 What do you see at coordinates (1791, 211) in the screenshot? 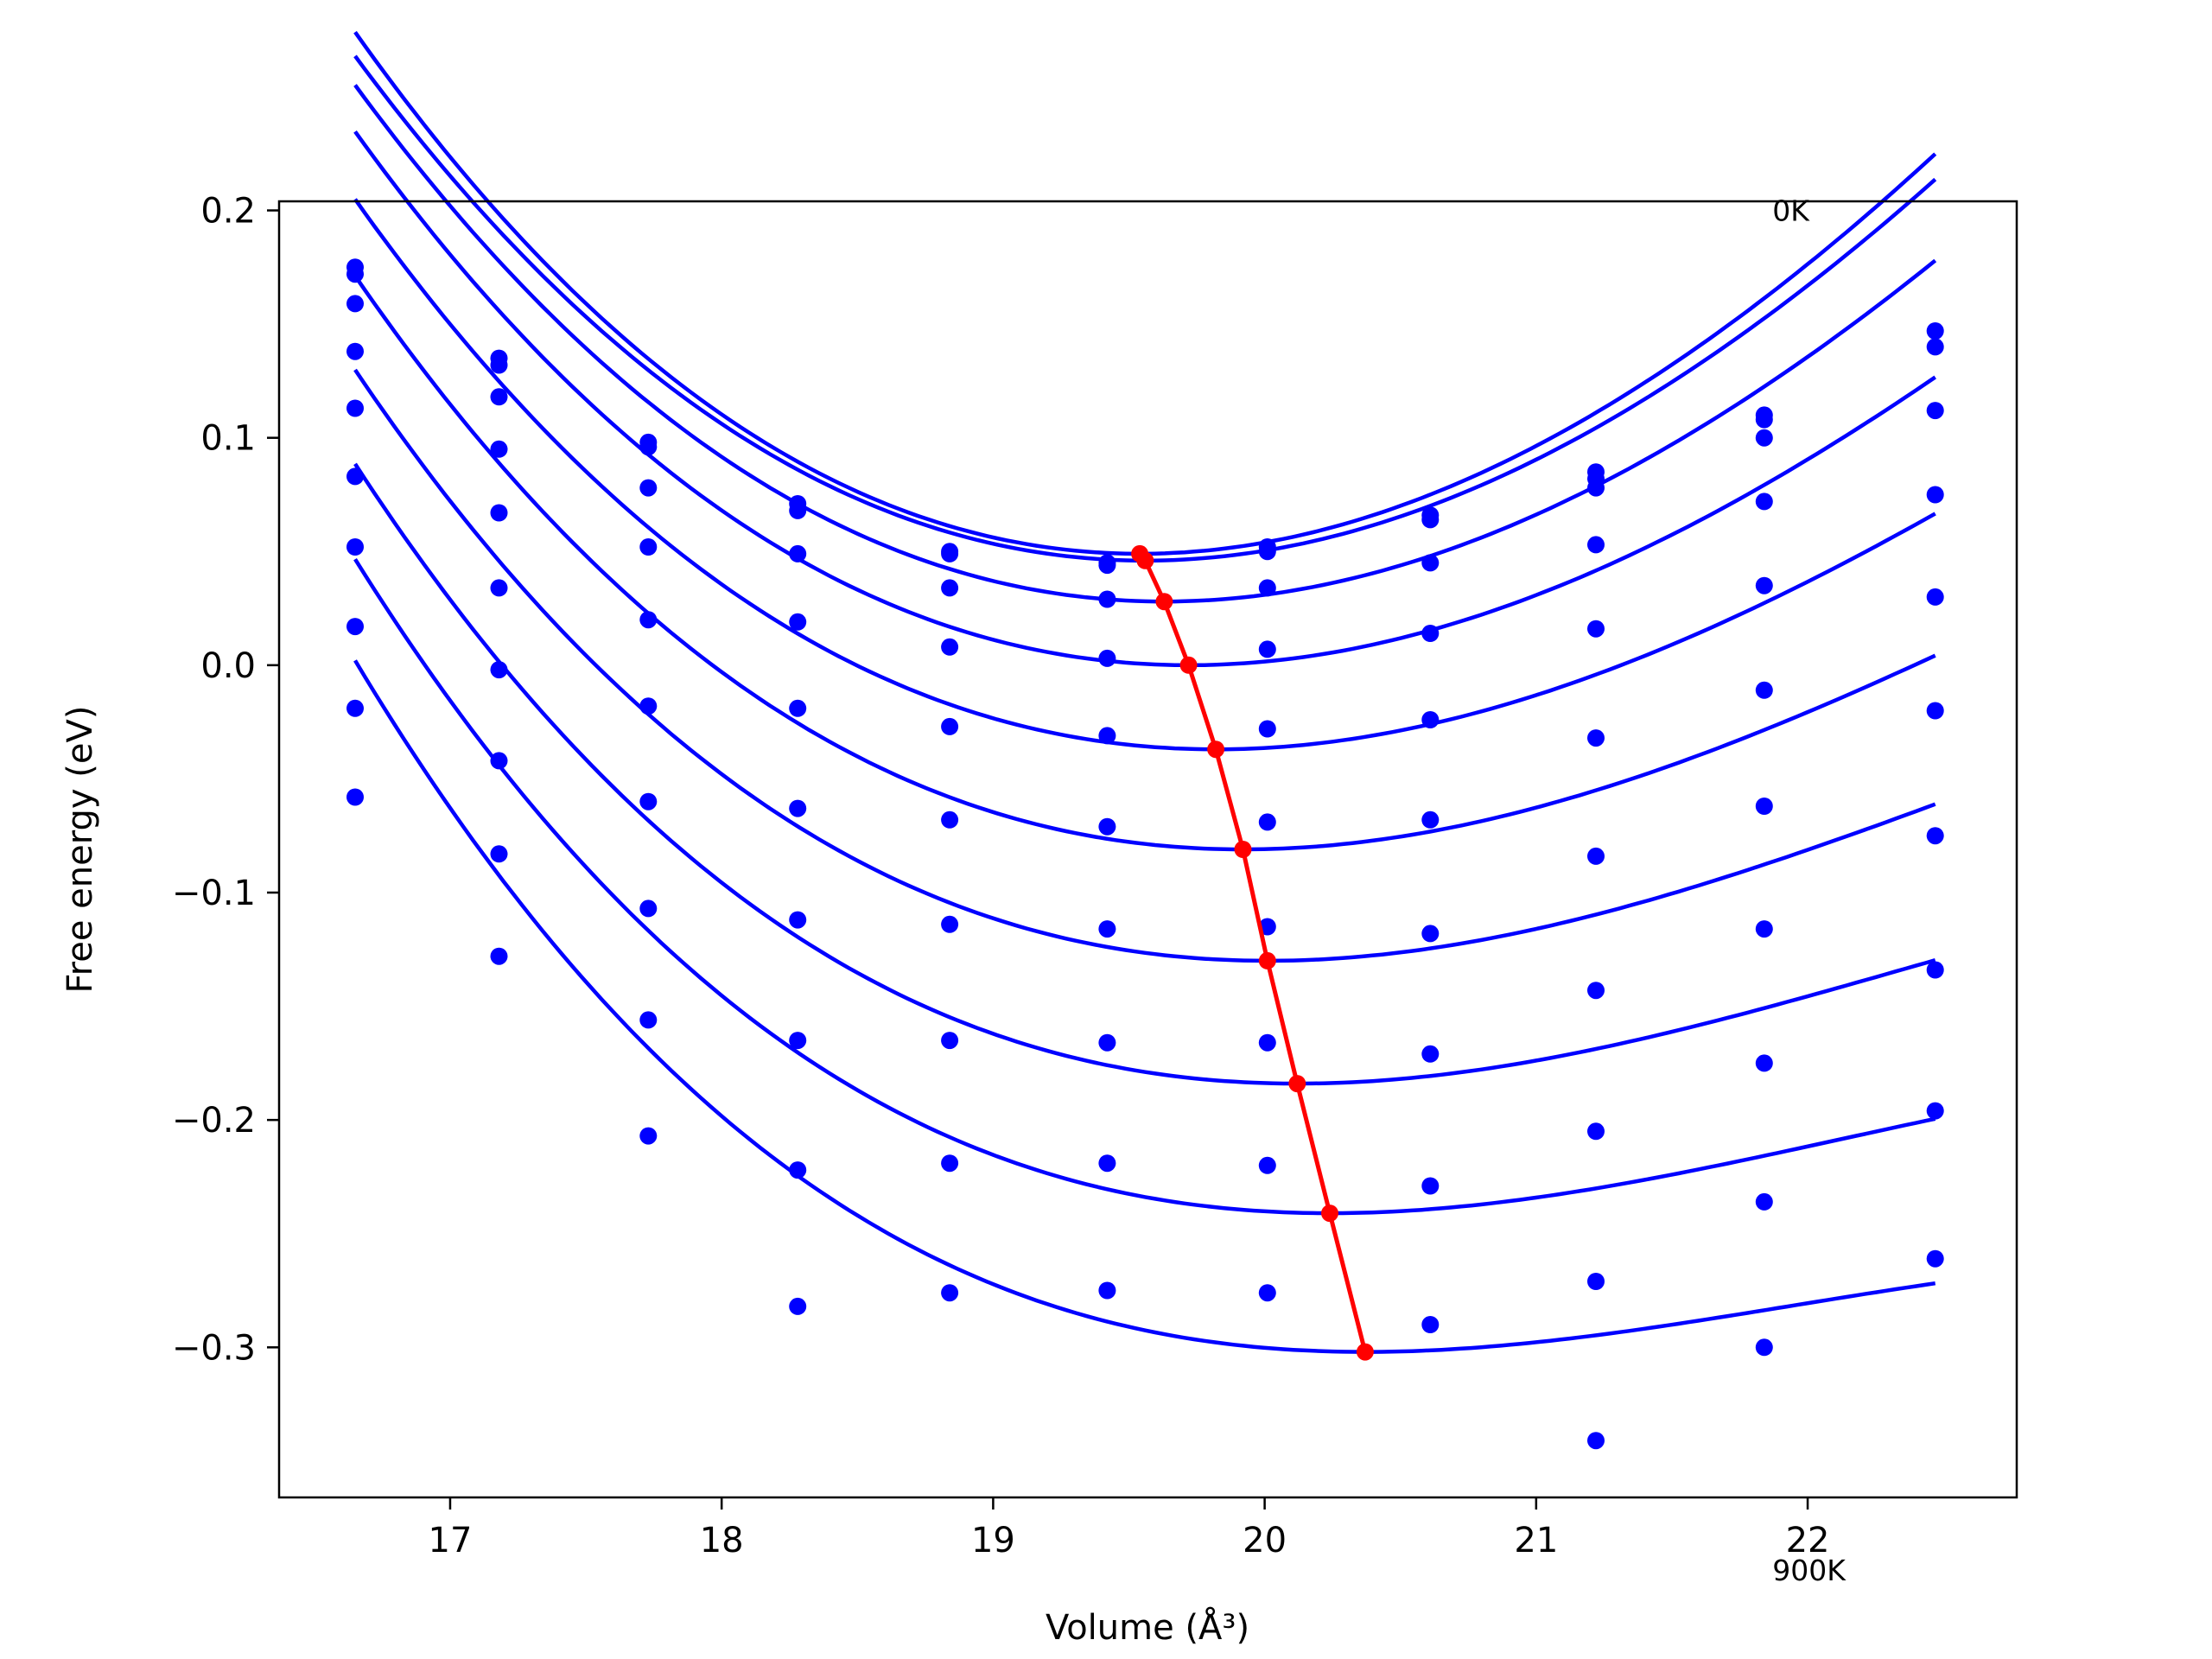
I see `temperature-annotation: 0K` at bounding box center [1791, 211].